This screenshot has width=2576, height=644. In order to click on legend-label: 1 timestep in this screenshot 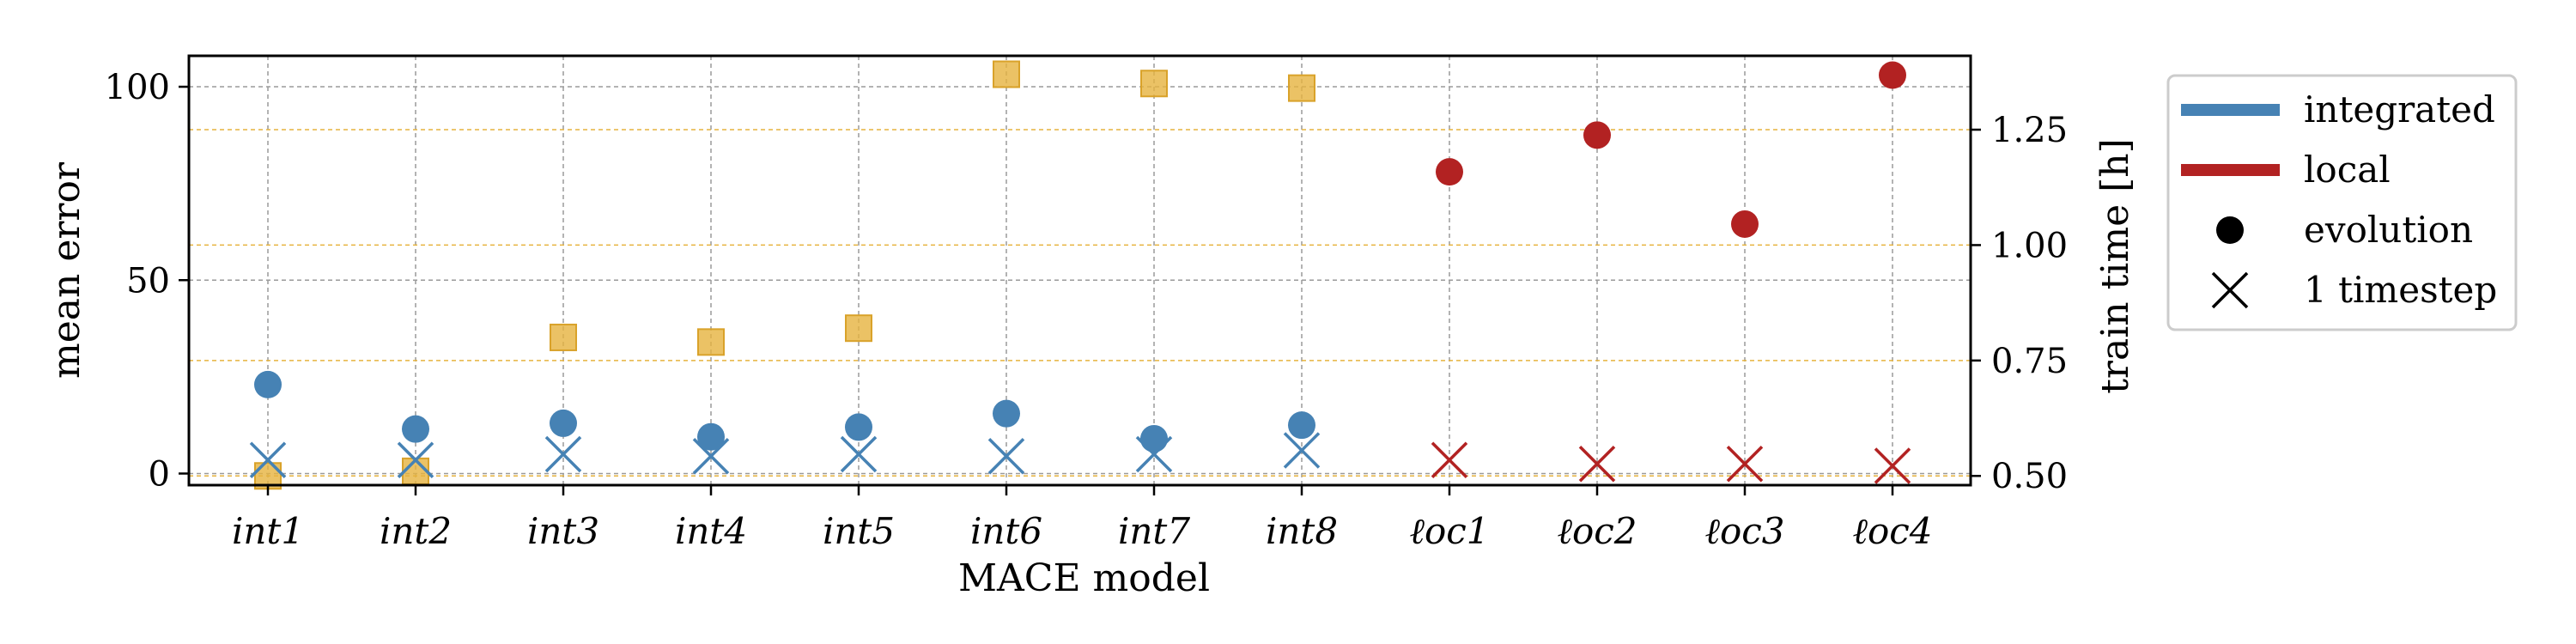, I will do `click(2400, 290)`.